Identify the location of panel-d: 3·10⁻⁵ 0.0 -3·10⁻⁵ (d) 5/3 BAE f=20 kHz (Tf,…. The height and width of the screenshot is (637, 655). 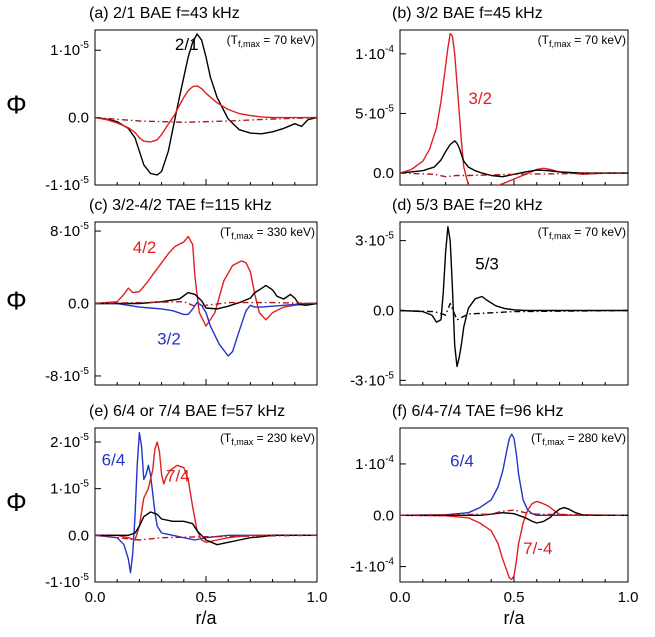
(489, 293).